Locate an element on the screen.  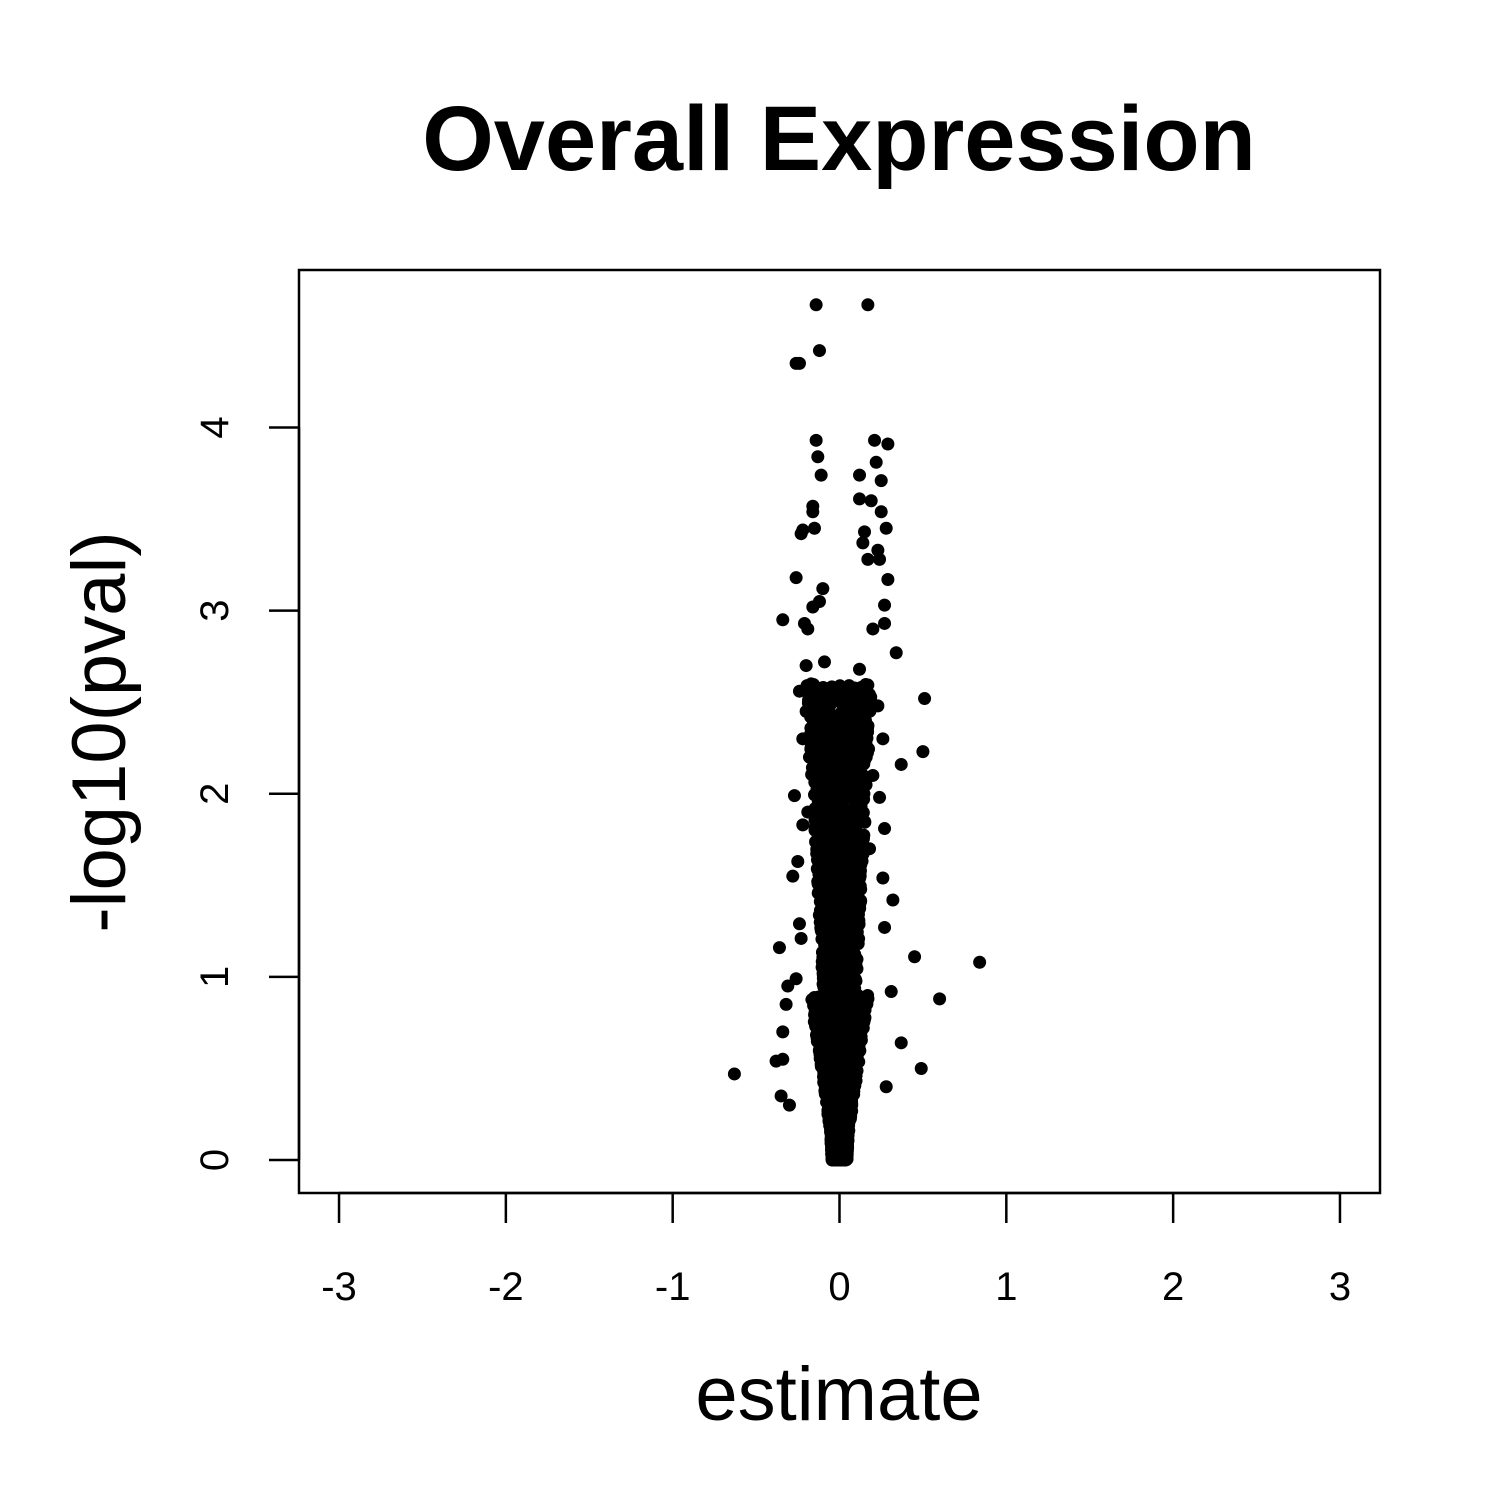
y-tick-label: 0 is located at coordinates (215, 1160).